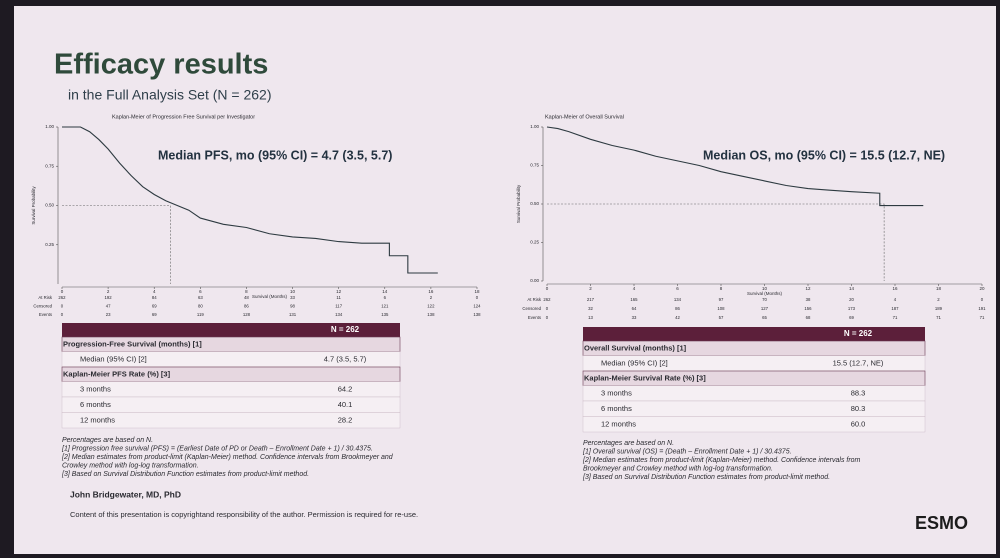 This screenshot has height=558, width=1000. I want to click on at-risk-value: 70, so click(764, 299).